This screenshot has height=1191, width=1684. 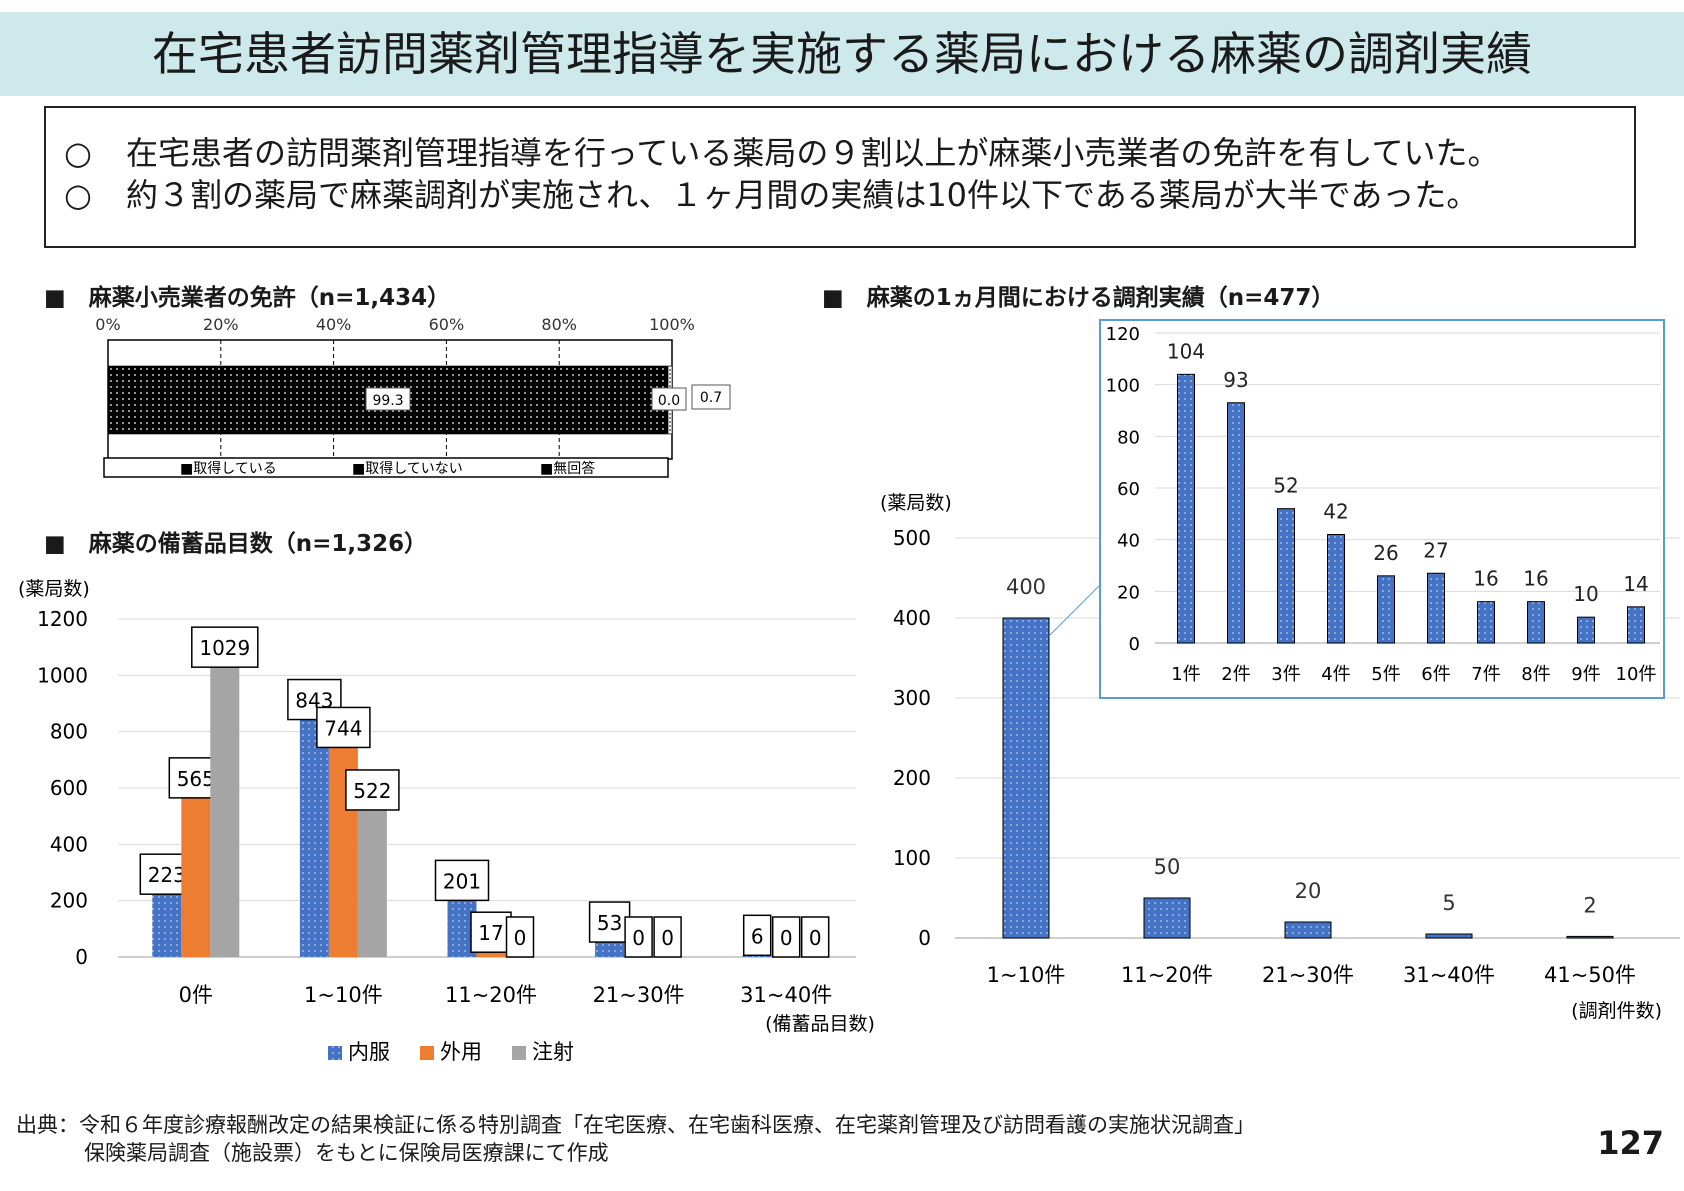 I want to click on stock-data-label: 17, so click(x=490, y=933).